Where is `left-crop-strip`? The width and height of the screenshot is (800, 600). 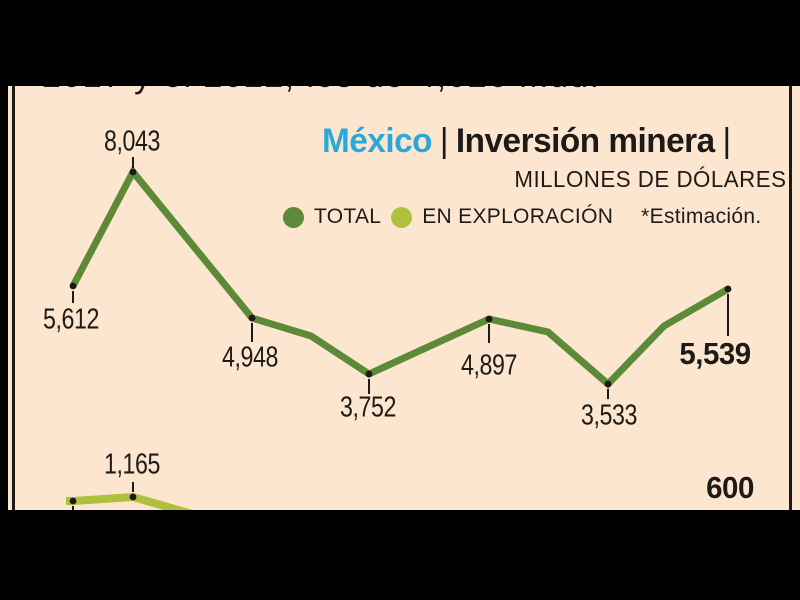
left-crop-strip is located at coordinates (4, 300).